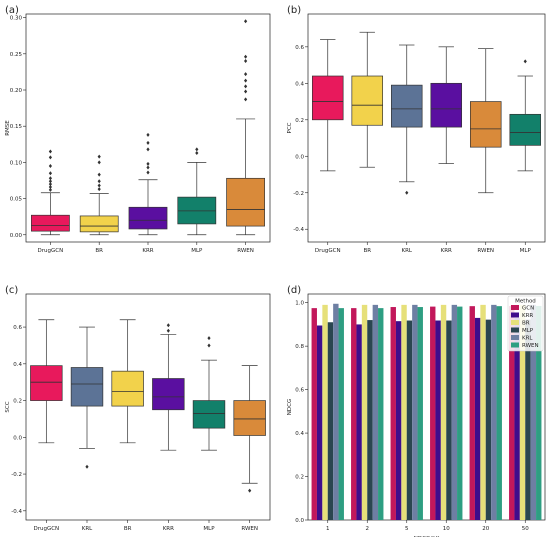  Describe the element at coordinates (8, 128) in the screenshot. I see `y-axis-title: RMSE` at that location.